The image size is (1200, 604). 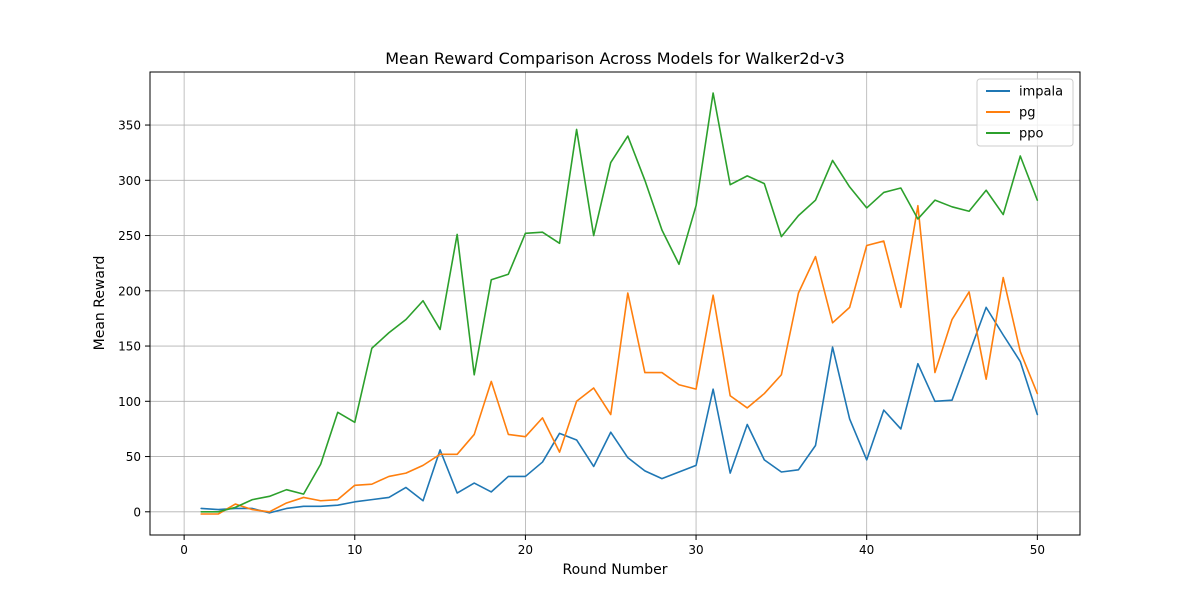 I want to click on x-axis-ticks: 0 10 20 30 40 50, so click(x=612, y=546).